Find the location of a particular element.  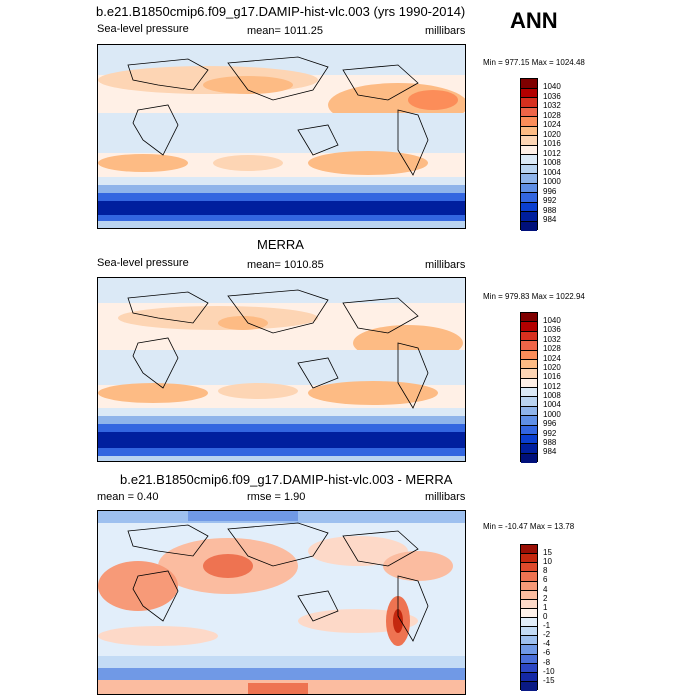

panel-1-mean-label: mean= 1011.25 is located at coordinates (285, 31).